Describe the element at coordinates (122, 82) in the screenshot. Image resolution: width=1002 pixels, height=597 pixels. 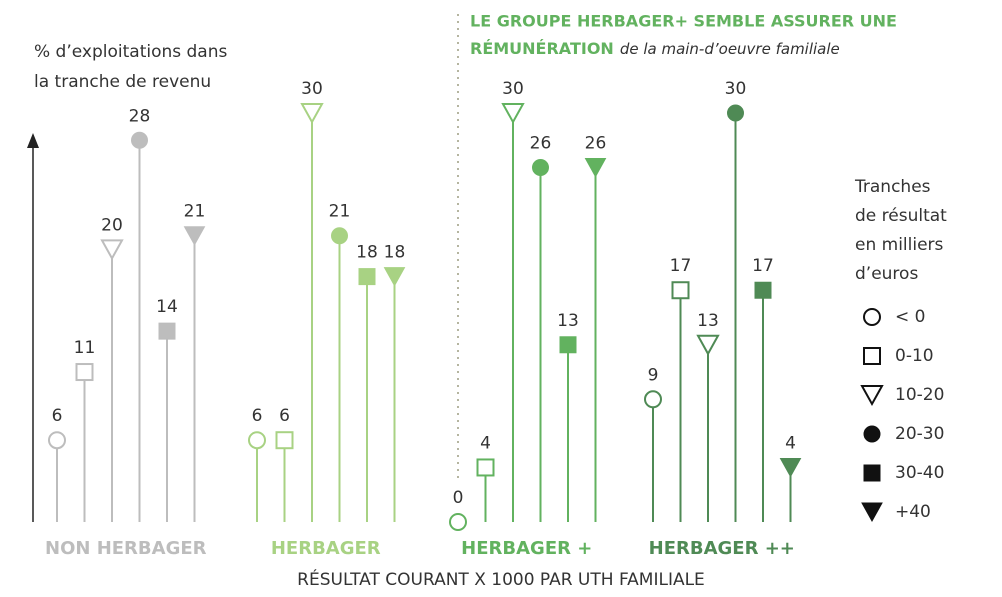
I see `chart-title: la tranche de revenu` at that location.